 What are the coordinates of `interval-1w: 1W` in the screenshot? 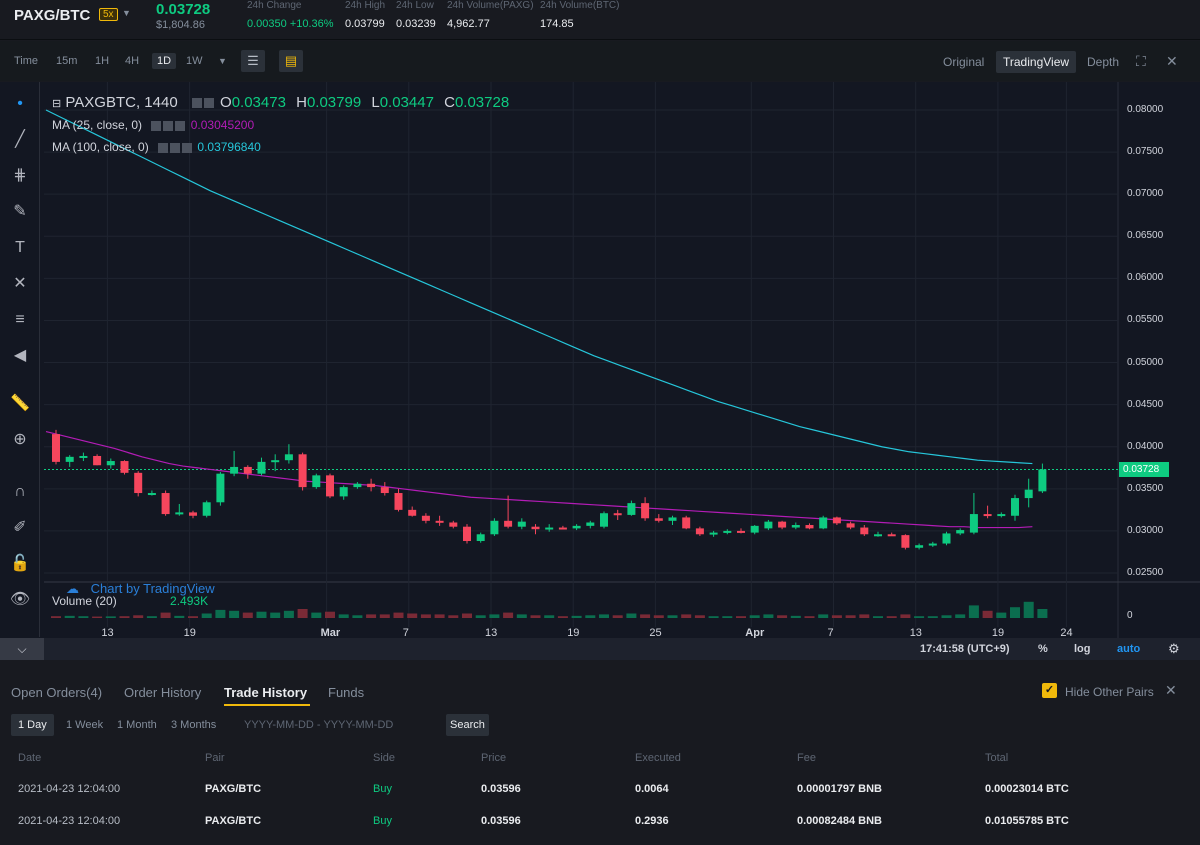 It's located at (194, 61).